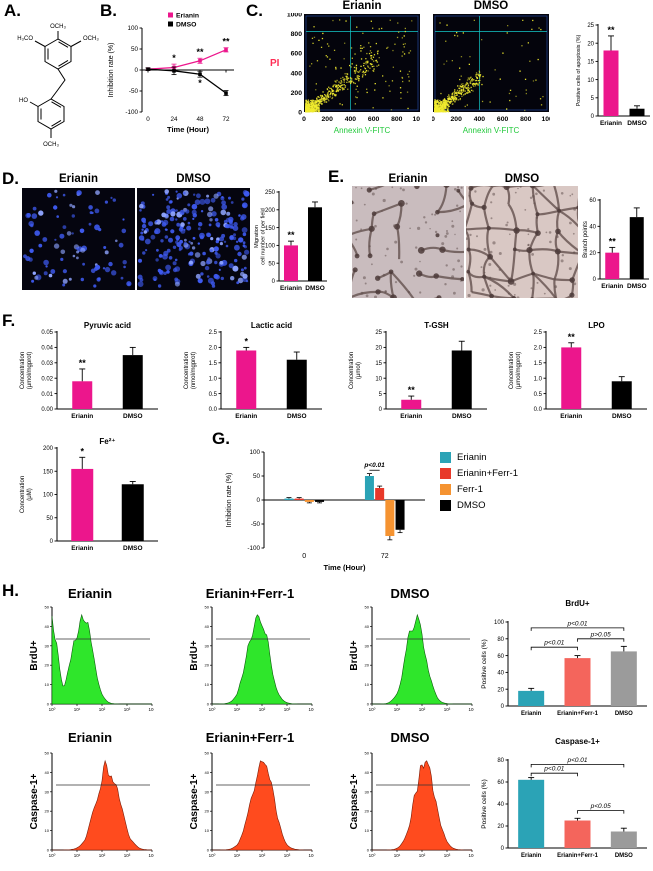  What do you see at coordinates (411, 805) in the screenshot?
I see `caspase1-histogram-dmso: 0 10 20 30 40 50 10⁰ 10¹ 10² 10³ 10⁴ Caspase-1+` at bounding box center [411, 805].